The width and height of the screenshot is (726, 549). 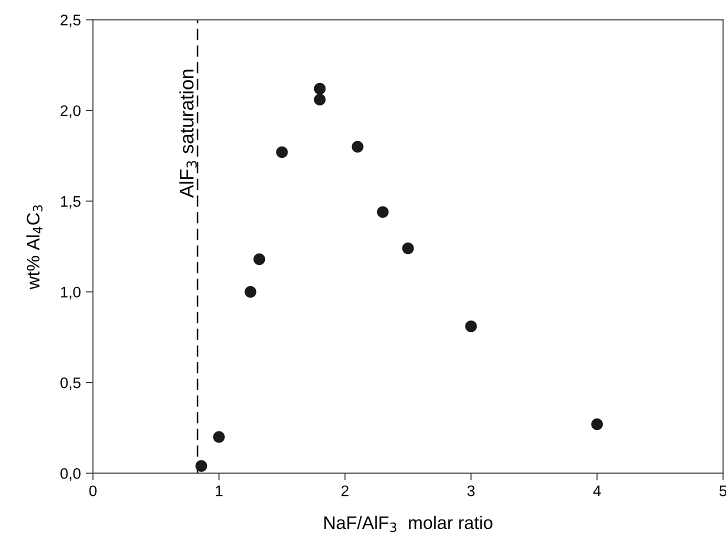 What do you see at coordinates (93, 490) in the screenshot?
I see `x-tick-label: 0` at bounding box center [93, 490].